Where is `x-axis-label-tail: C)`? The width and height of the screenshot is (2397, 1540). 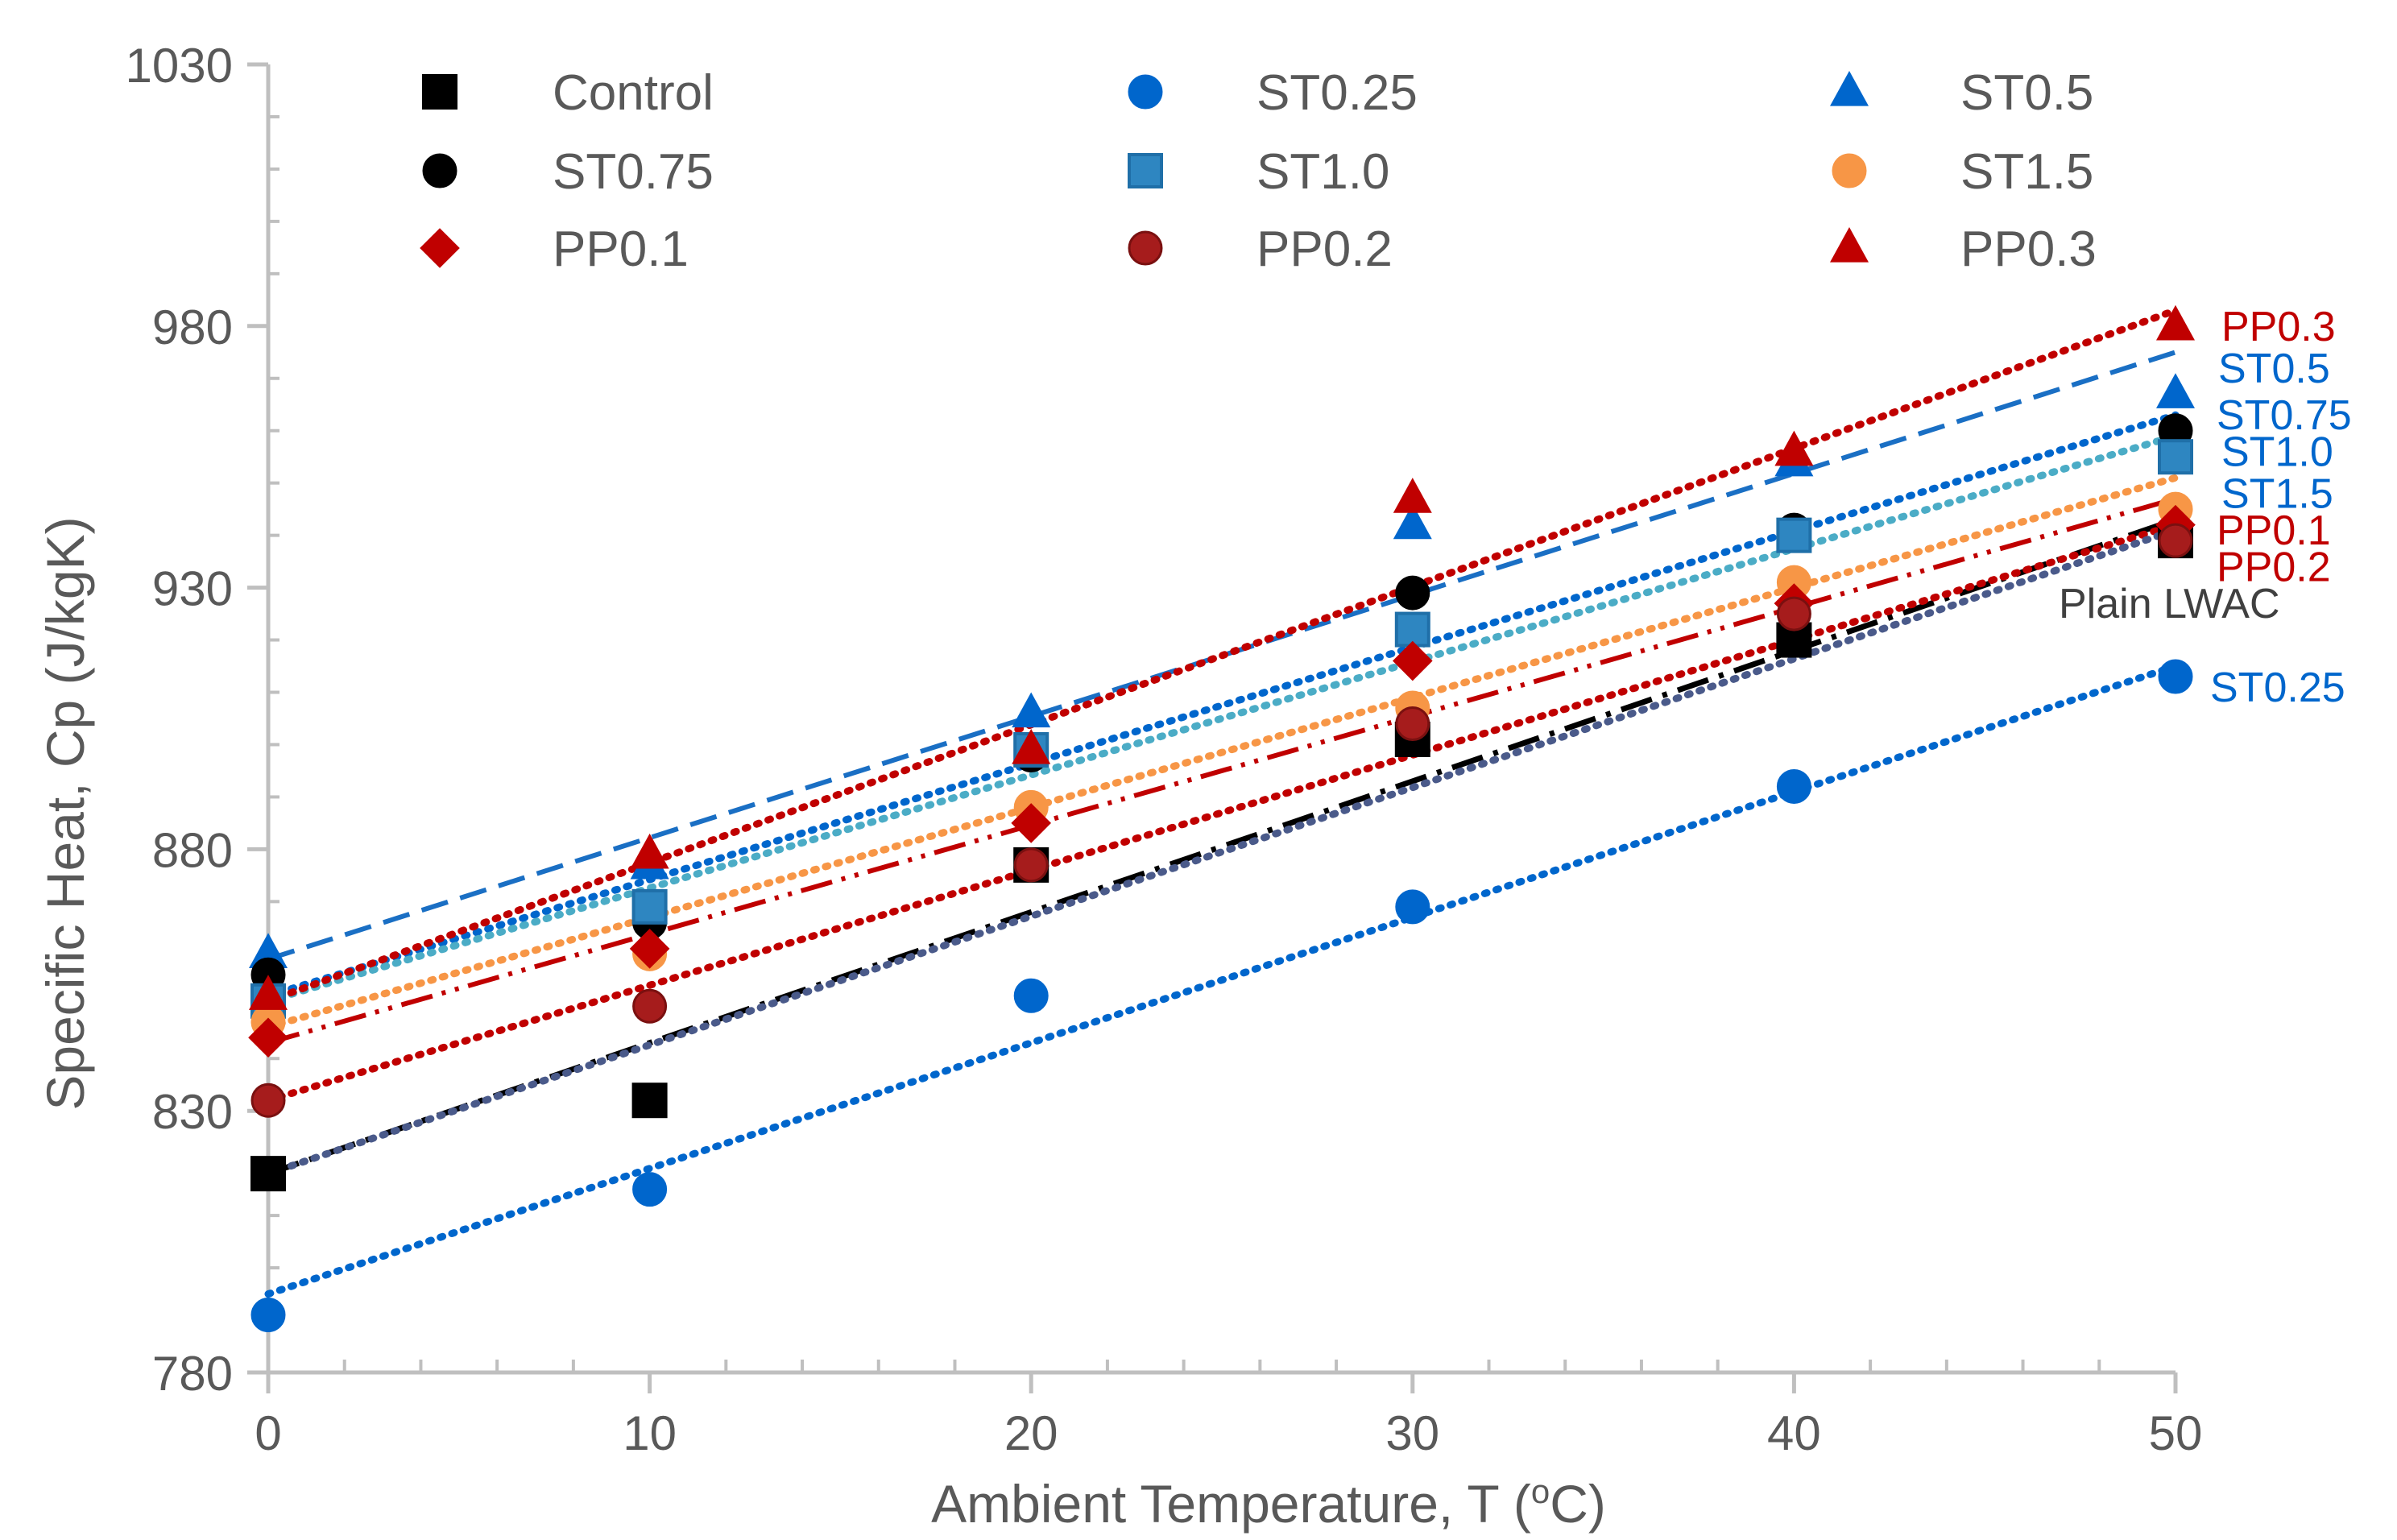
x-axis-label-tail: C) is located at coordinates (1578, 1504).